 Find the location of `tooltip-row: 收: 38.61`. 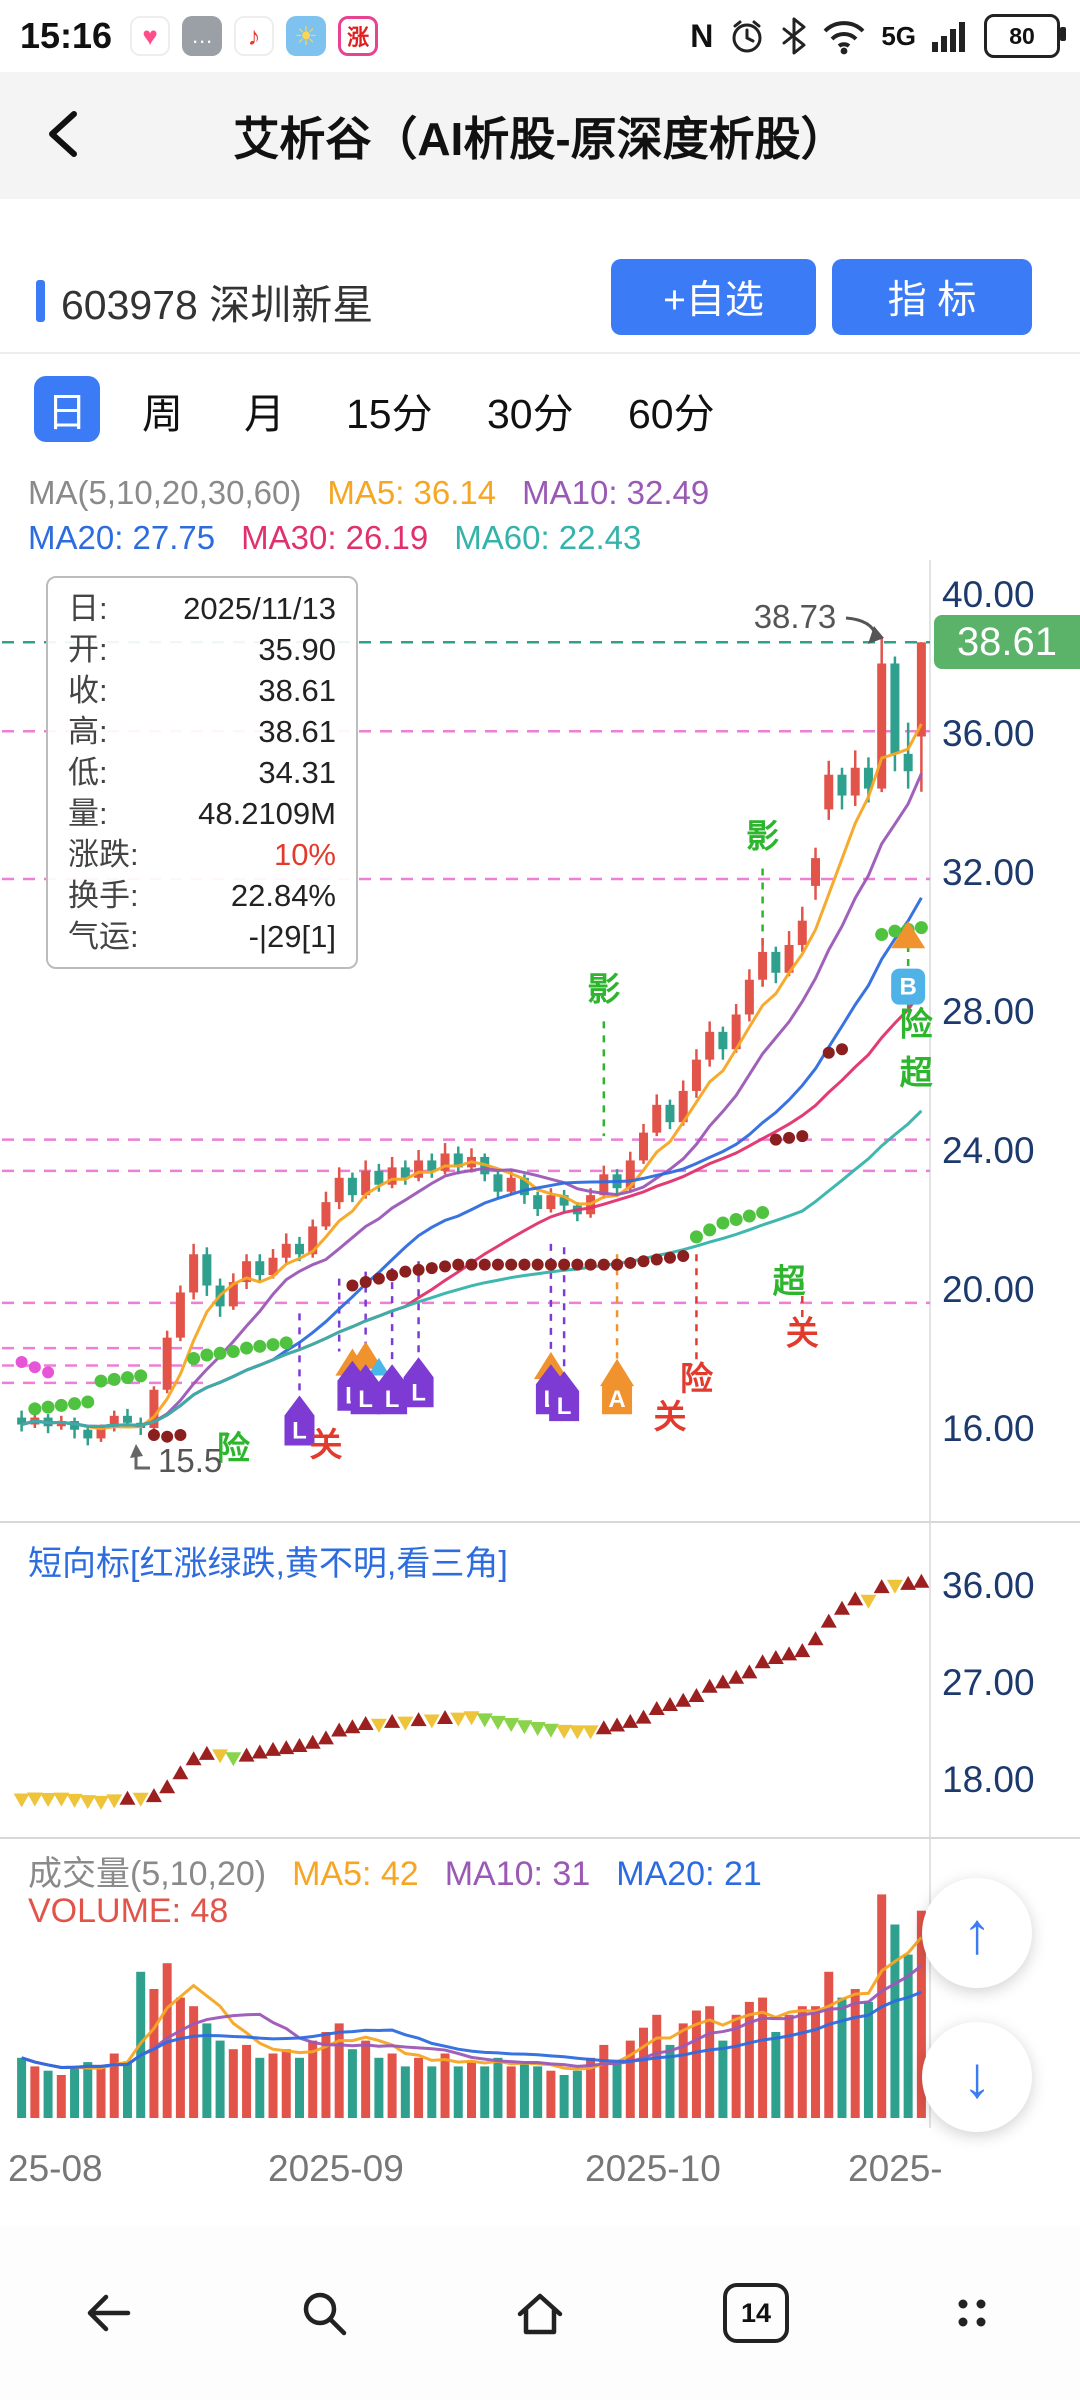

tooltip-row: 收: 38.61 is located at coordinates (202, 690).